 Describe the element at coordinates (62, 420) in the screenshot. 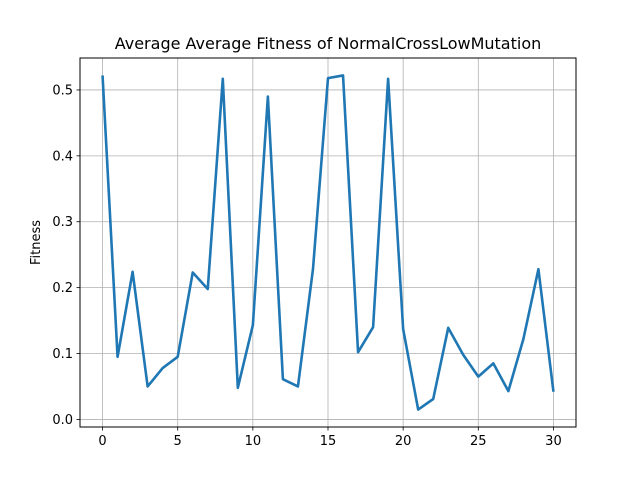

I see `y-tick-label: 0.0` at that location.